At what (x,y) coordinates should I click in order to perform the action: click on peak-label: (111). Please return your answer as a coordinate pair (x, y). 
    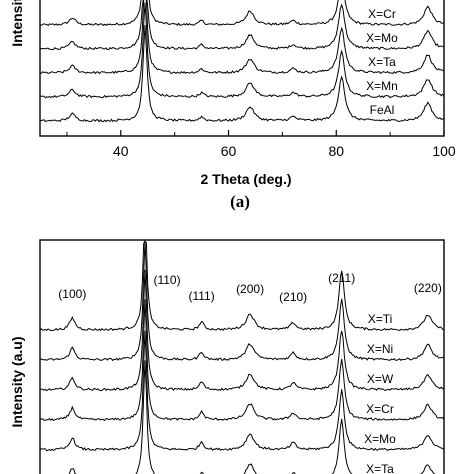
    Looking at the image, I should click on (201, 296).